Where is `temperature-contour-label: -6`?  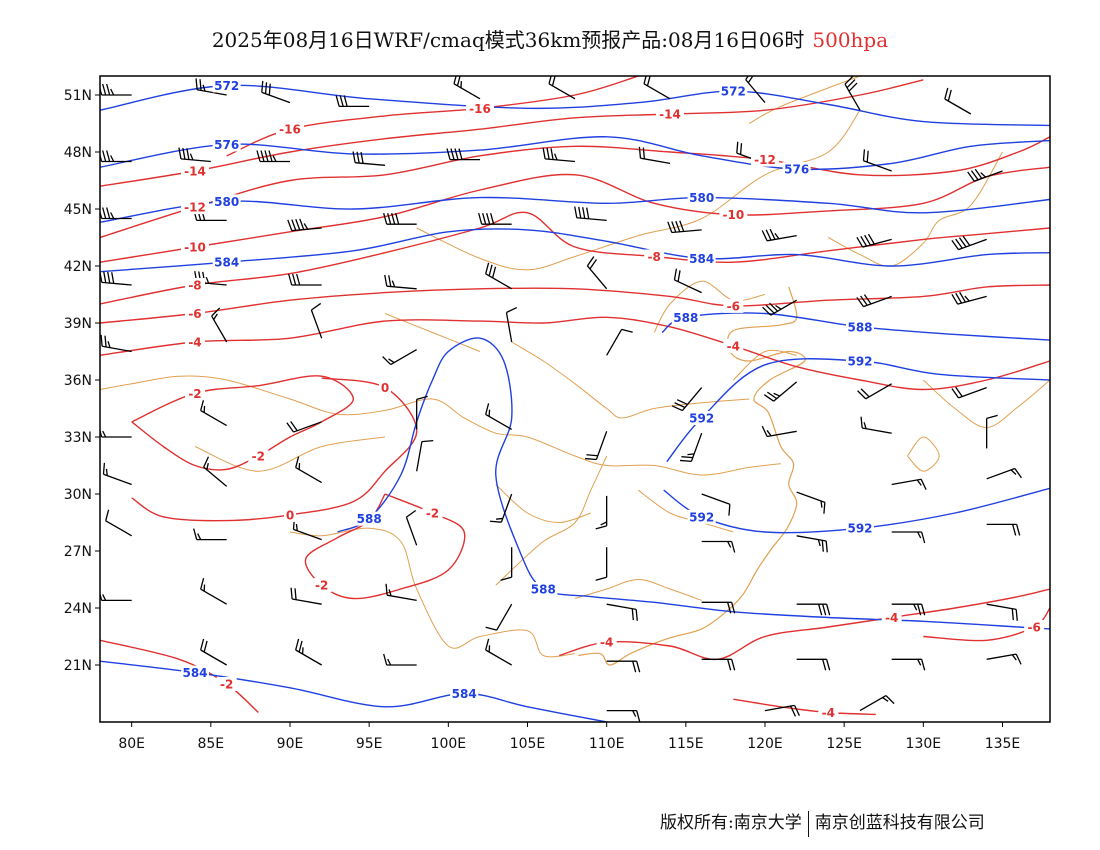
temperature-contour-label: -6 is located at coordinates (733, 306).